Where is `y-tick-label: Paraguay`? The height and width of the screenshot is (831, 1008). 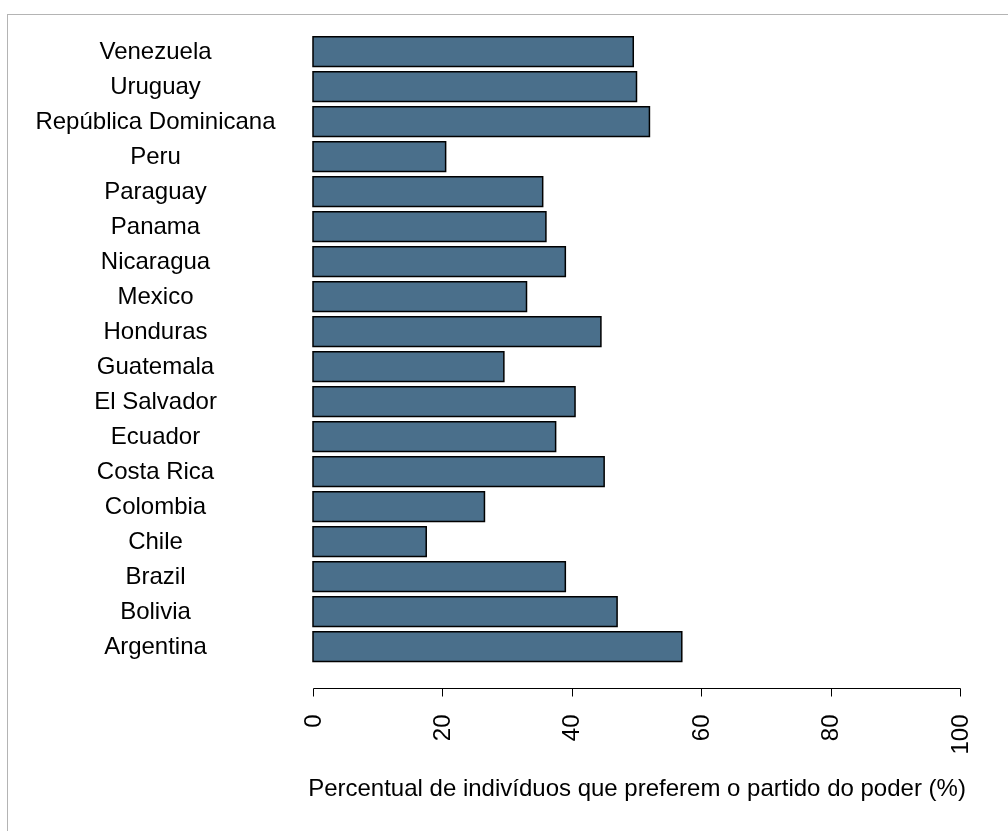 y-tick-label: Paraguay is located at coordinates (155, 190).